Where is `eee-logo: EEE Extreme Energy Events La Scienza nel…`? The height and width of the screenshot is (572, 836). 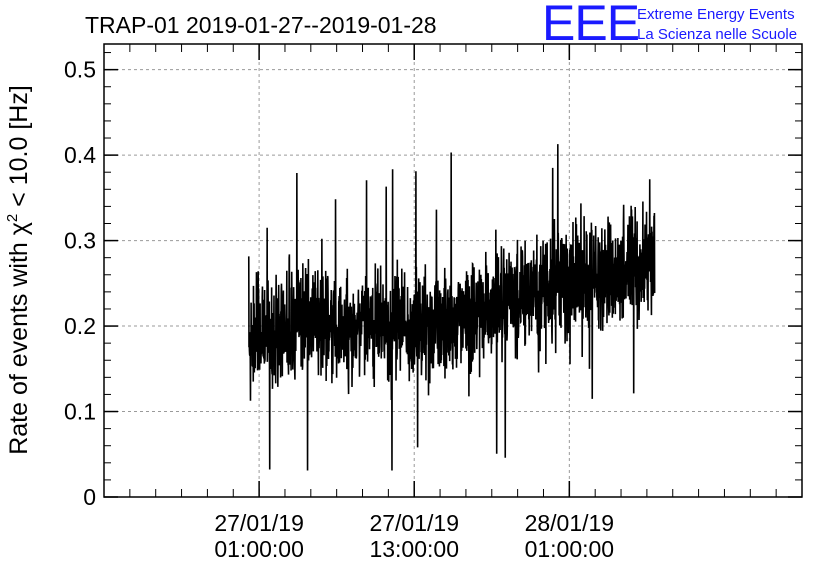 eee-logo: EEE Extreme Energy Events La Scienza nel… is located at coordinates (669, 25).